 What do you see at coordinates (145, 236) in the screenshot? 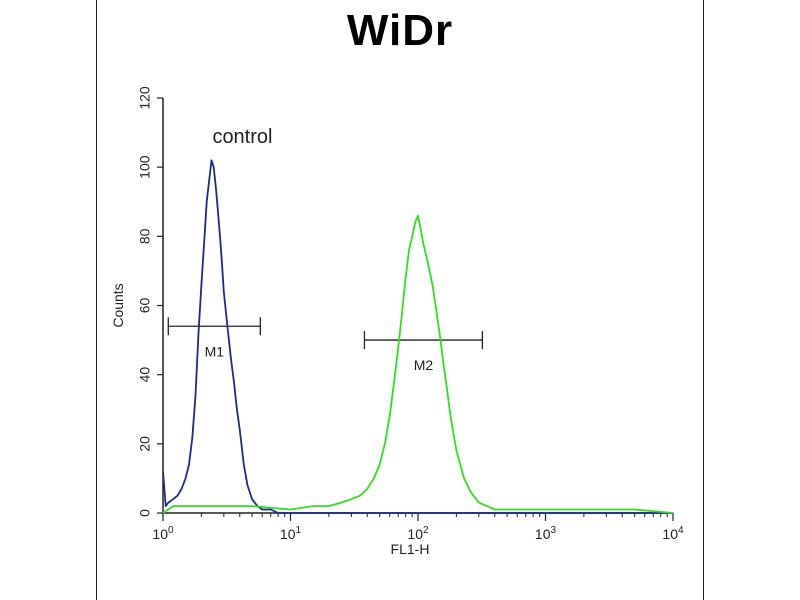
I see `y-tick-label: 80` at bounding box center [145, 236].